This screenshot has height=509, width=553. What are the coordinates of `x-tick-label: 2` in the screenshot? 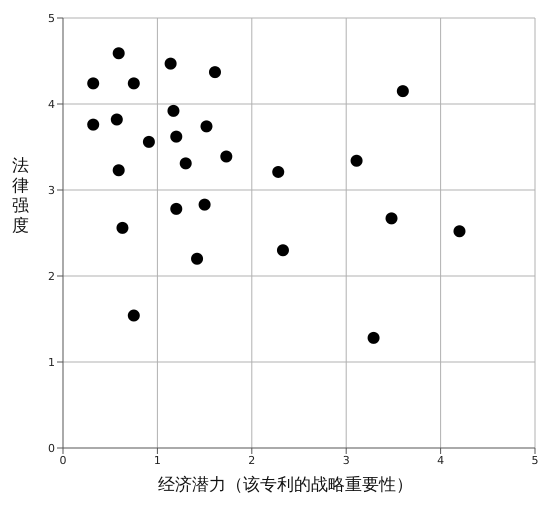 It's located at (252, 460).